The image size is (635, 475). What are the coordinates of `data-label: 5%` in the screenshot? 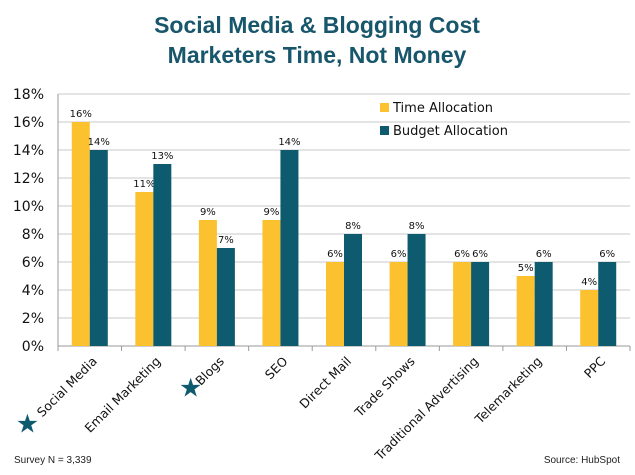 It's located at (526, 268).